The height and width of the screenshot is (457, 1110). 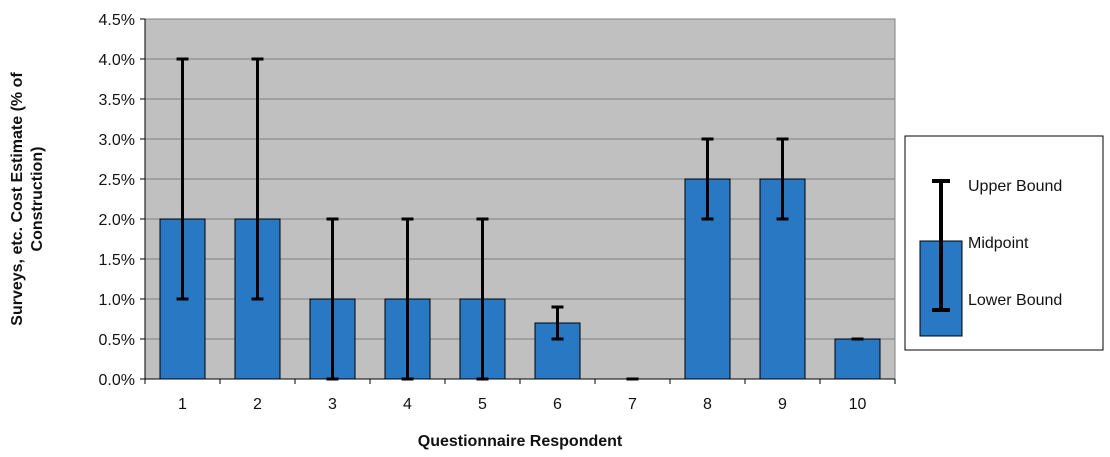 I want to click on x-tick-label: 6, so click(x=557, y=404).